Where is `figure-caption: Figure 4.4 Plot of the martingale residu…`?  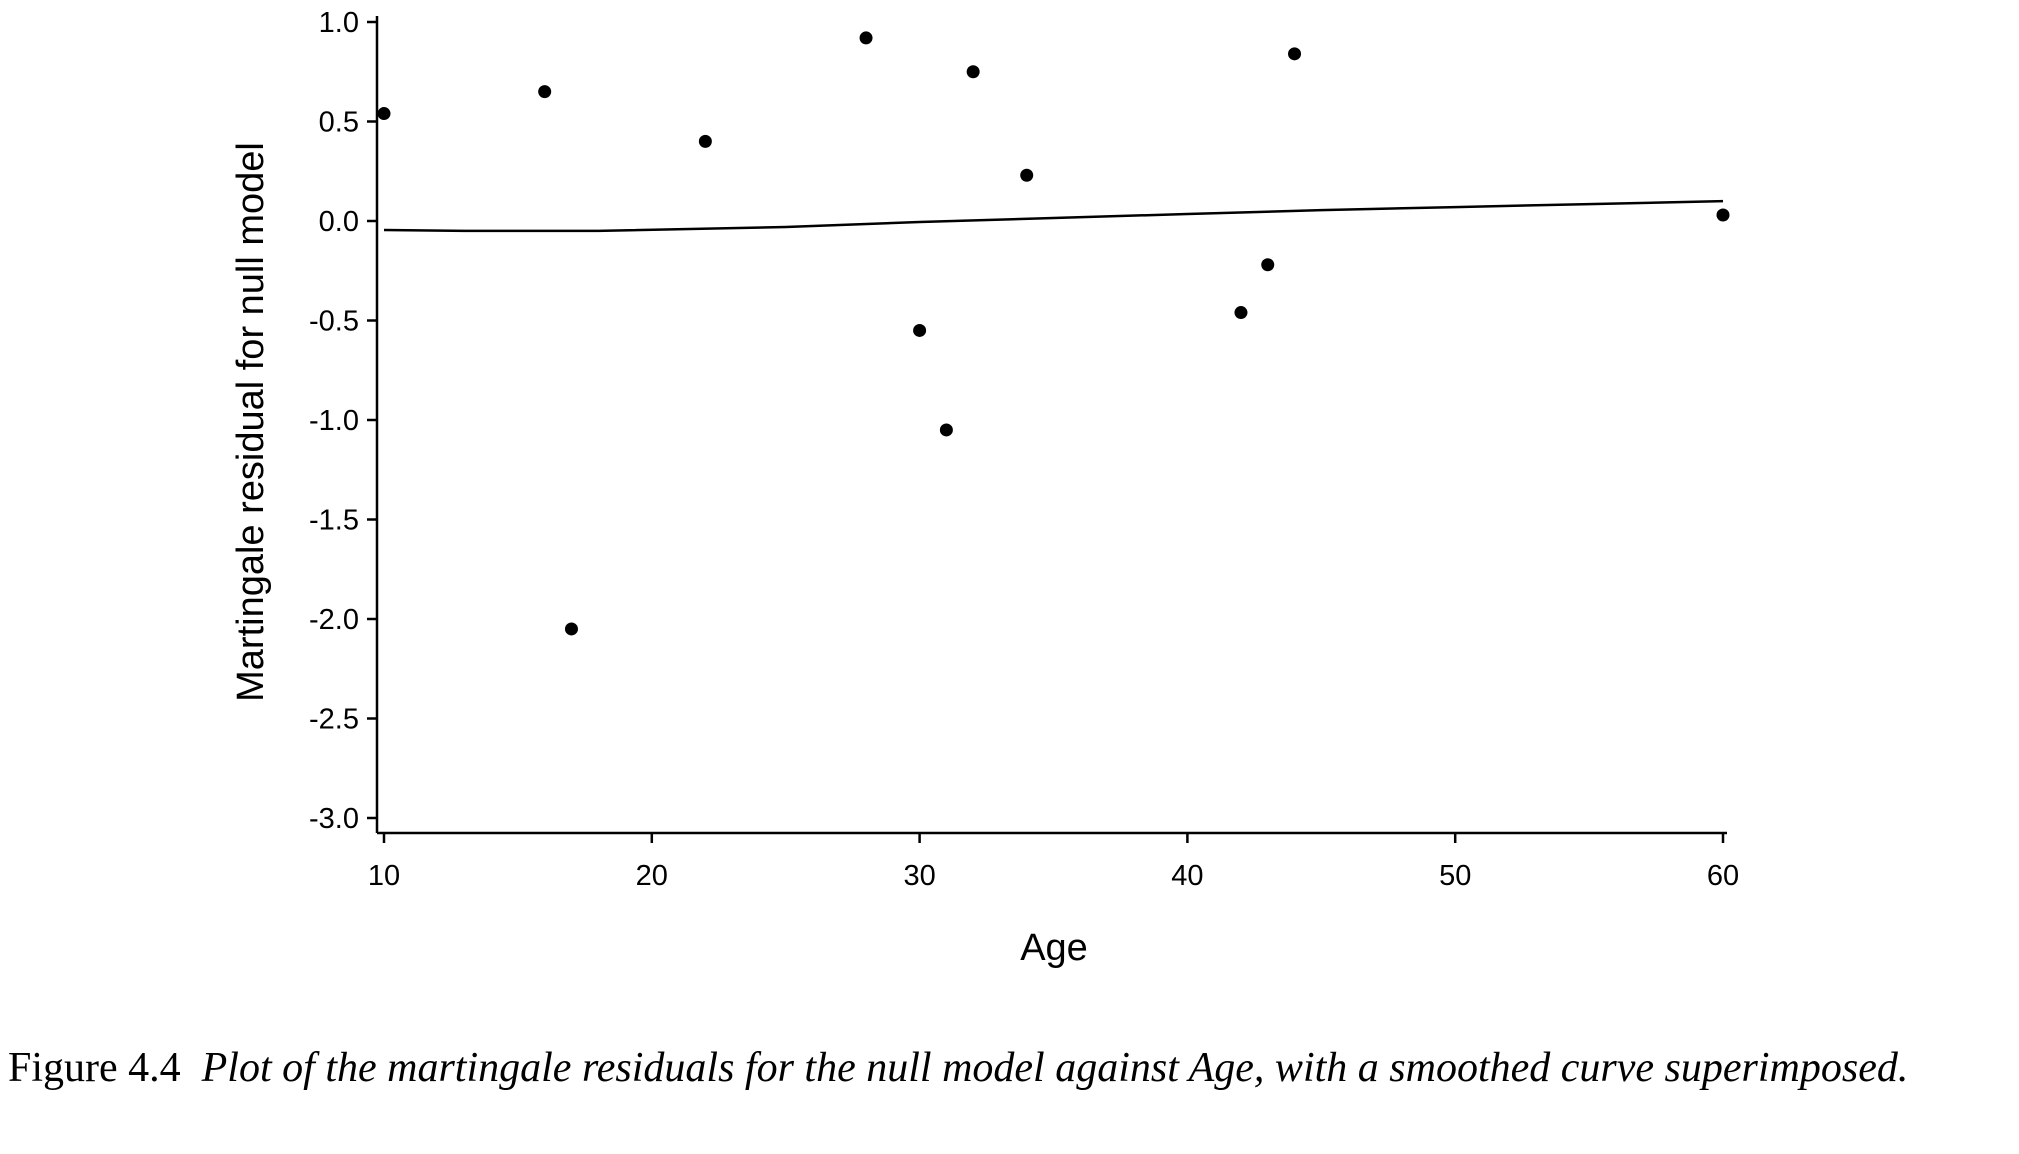 figure-caption: Figure 4.4 Plot of the martingale residu… is located at coordinates (1010, 1068).